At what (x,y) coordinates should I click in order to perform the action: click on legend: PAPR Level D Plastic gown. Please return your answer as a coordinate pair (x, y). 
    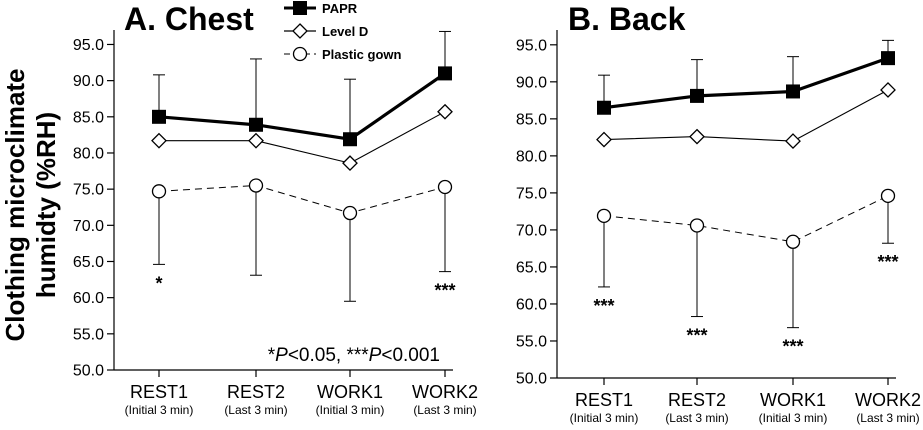
    Looking at the image, I should click on (343, 31).